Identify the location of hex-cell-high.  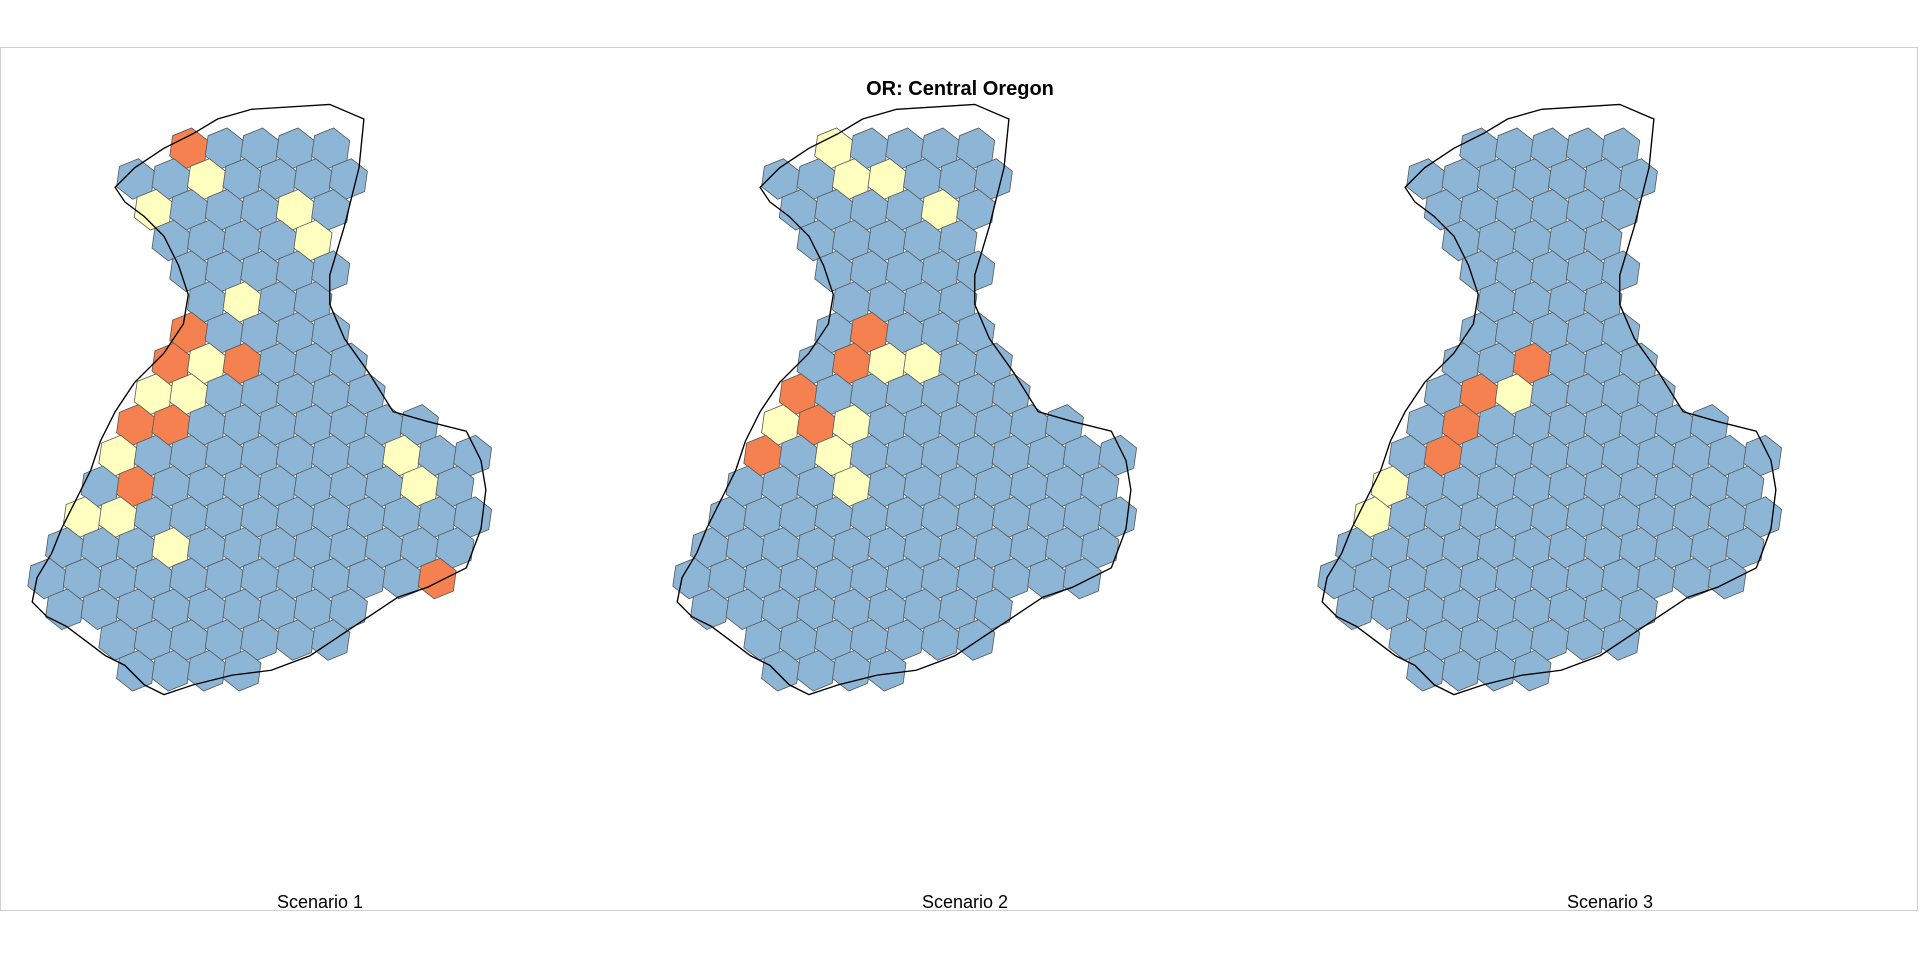
(437, 578).